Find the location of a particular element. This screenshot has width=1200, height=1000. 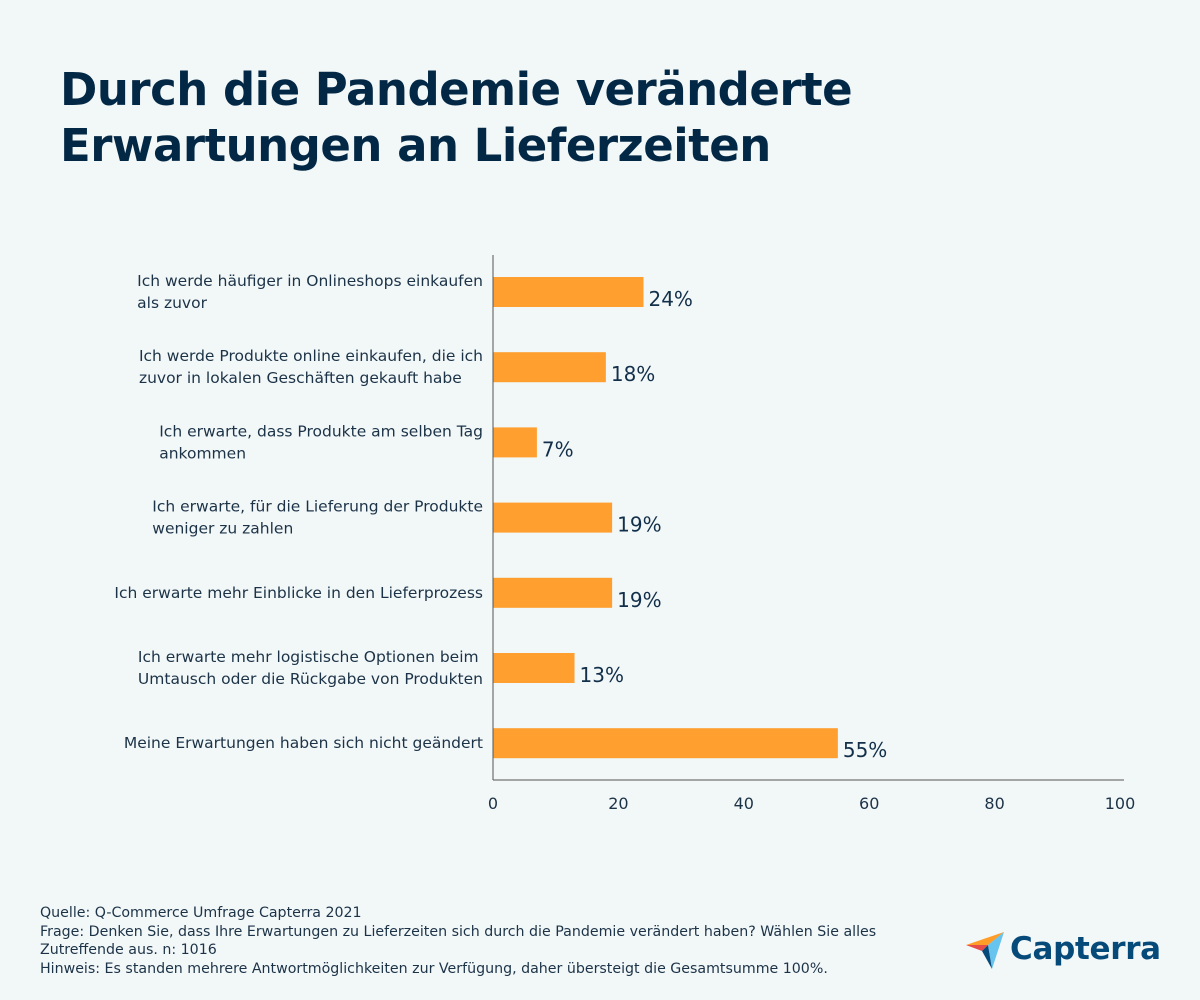

capterra-wordmark: Capterra is located at coordinates (1085, 949).